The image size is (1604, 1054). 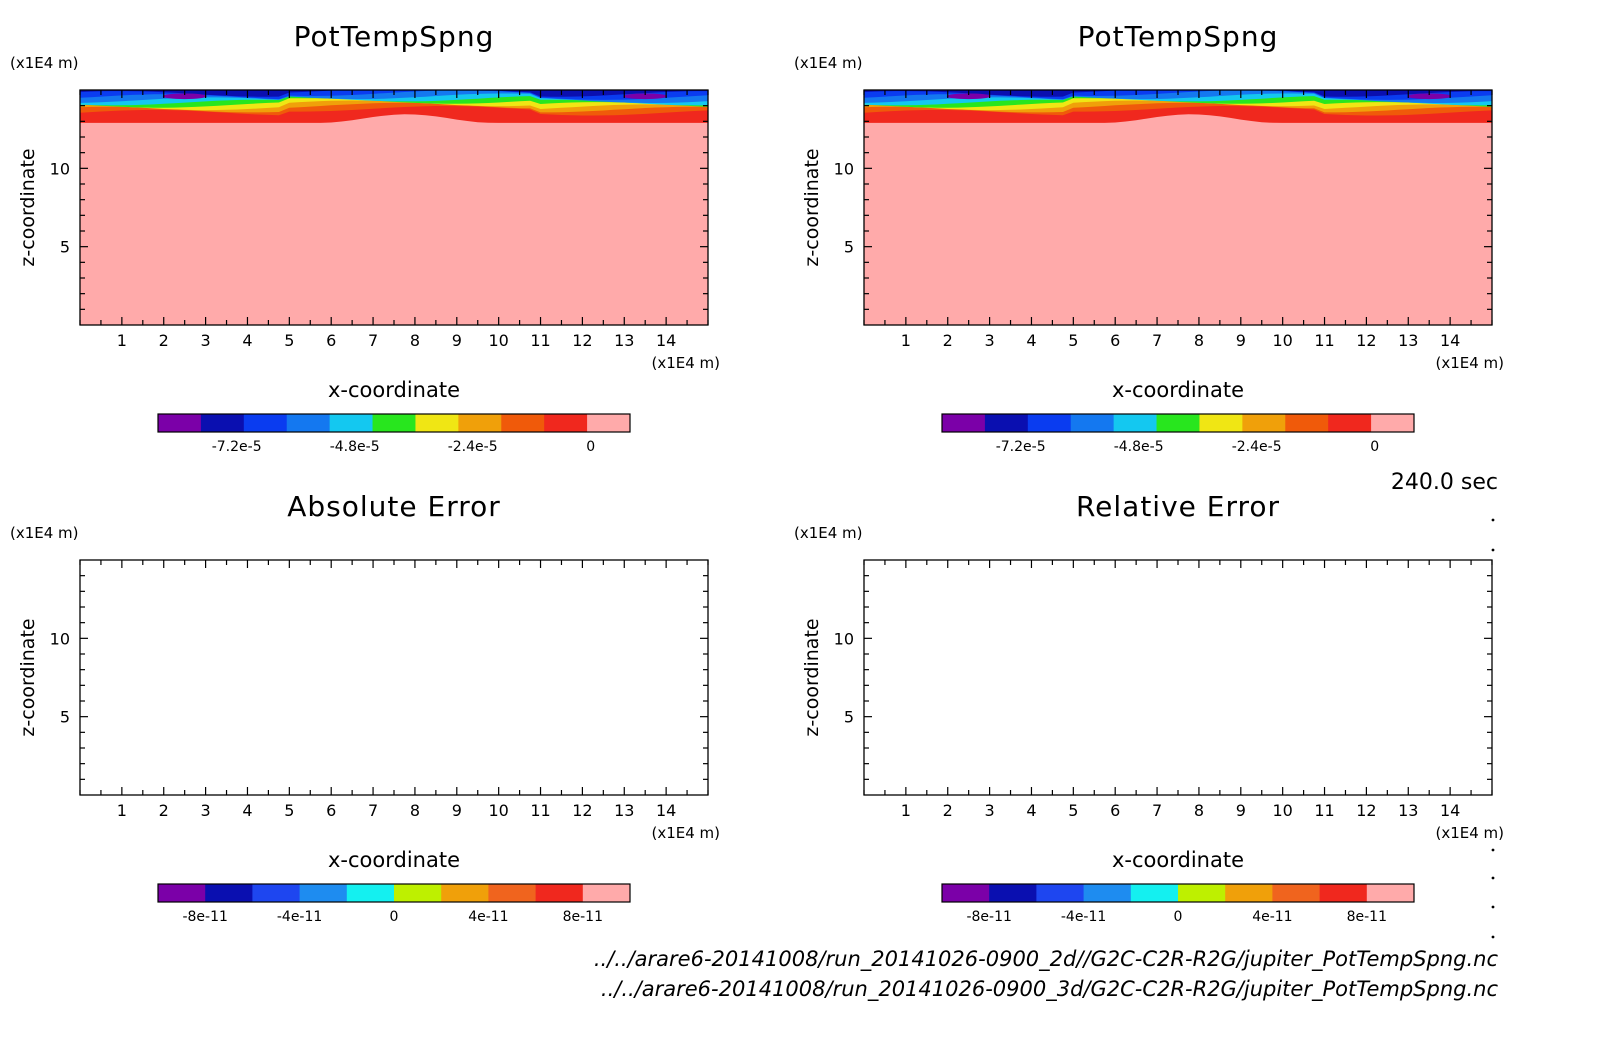 I want to click on x-tick-label: 2, so click(x=948, y=810).